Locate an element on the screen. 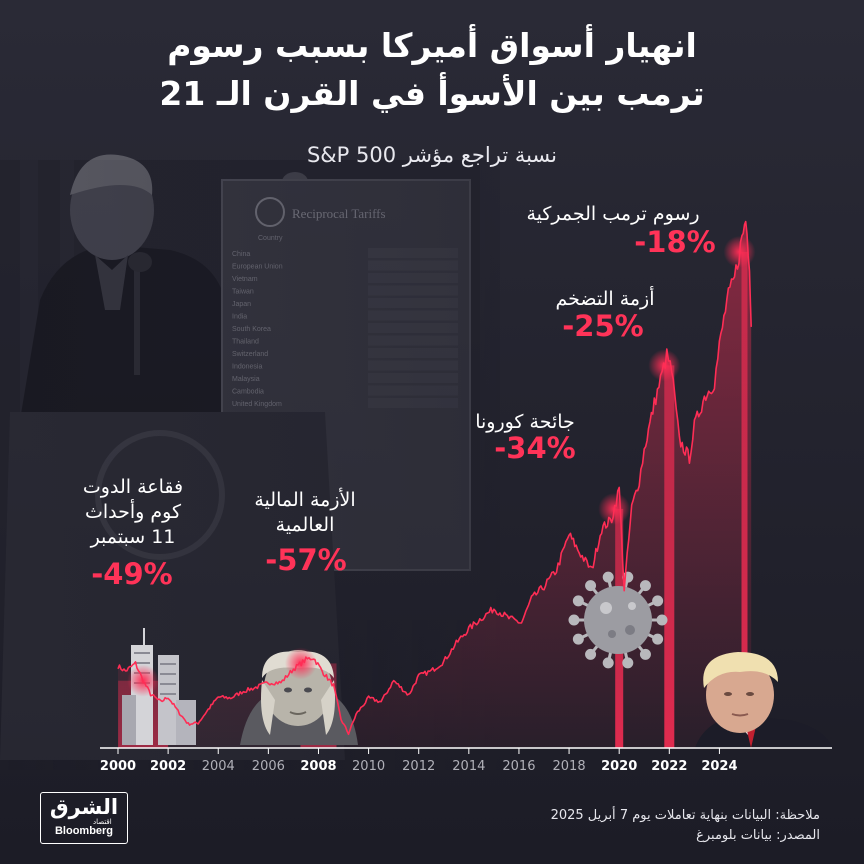 This screenshot has height=864, width=864. x-tick-label: 2016 is located at coordinates (518, 766).